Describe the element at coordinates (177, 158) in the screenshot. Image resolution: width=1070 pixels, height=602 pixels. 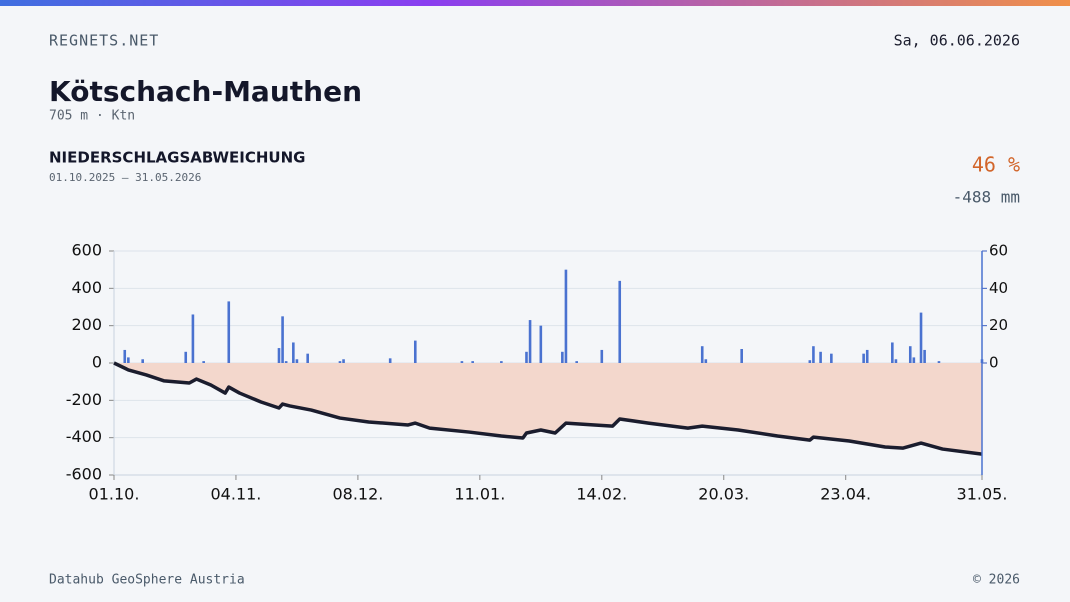
I see `section-title: NIEDERSCHLAGSABWEICHUNG` at that location.